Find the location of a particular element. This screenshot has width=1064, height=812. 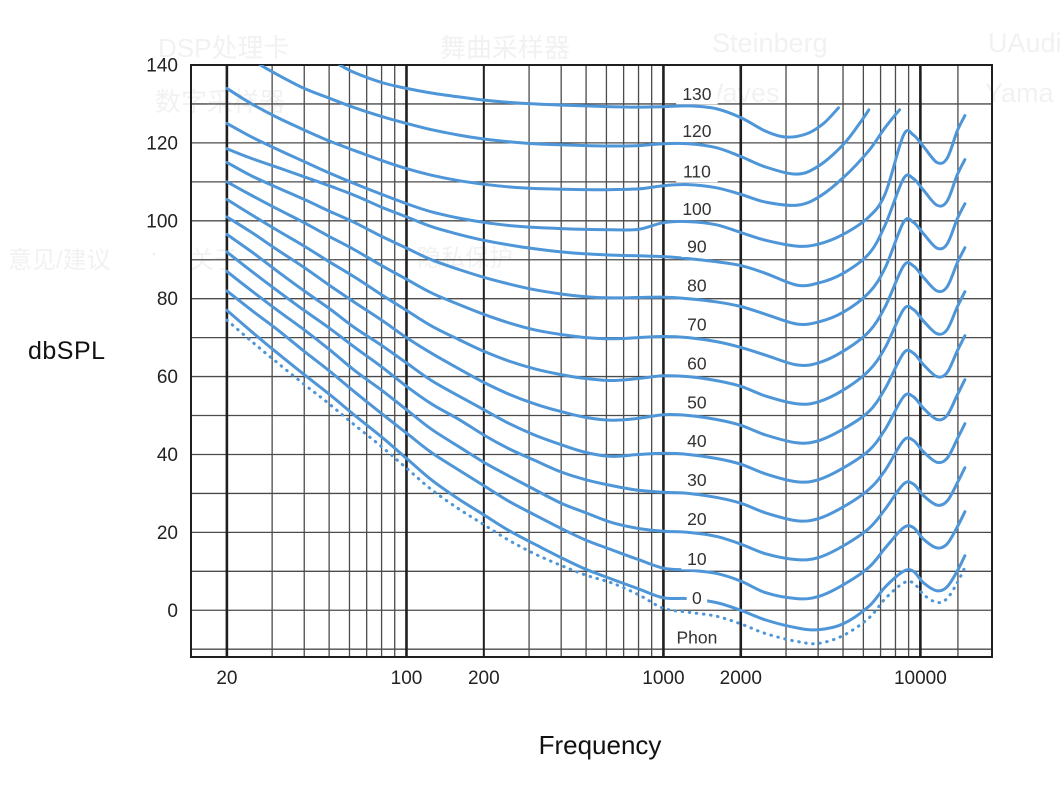

y-tick-label: 60 is located at coordinates (167, 377).